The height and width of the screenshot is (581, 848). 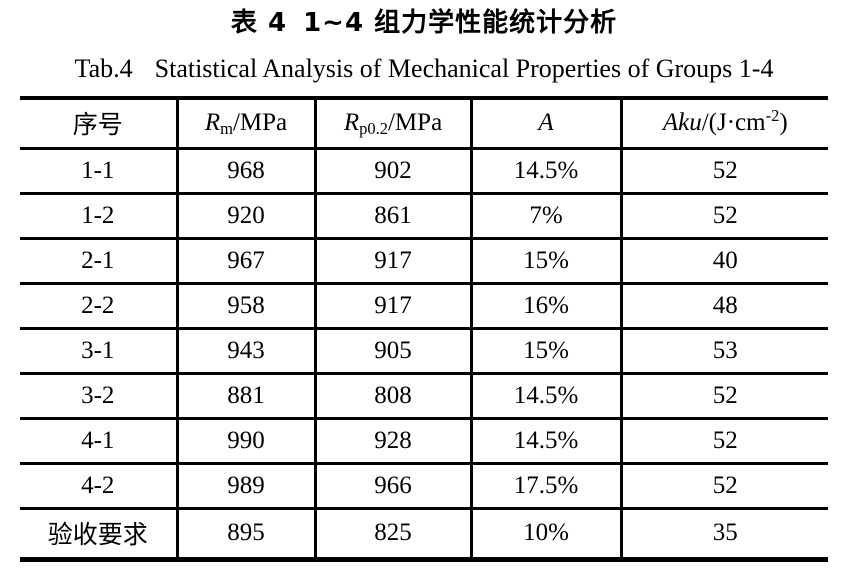 What do you see at coordinates (392, 396) in the screenshot?
I see `table-cell: 808` at bounding box center [392, 396].